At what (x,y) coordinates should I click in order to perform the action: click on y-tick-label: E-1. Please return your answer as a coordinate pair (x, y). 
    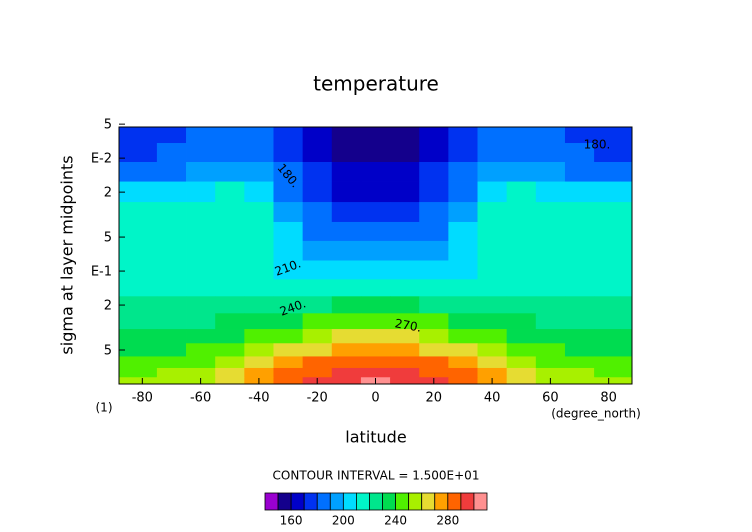
    Looking at the image, I should click on (101, 272).